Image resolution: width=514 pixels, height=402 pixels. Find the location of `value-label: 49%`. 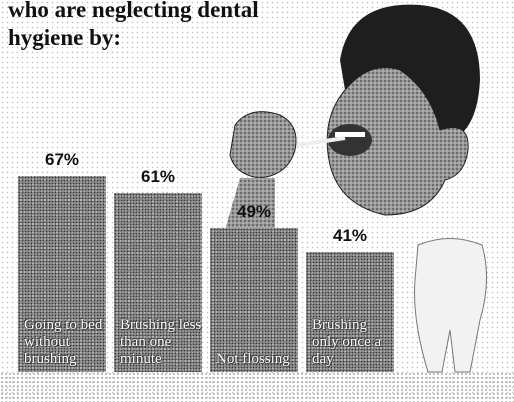

value-label: 49% is located at coordinates (254, 212).